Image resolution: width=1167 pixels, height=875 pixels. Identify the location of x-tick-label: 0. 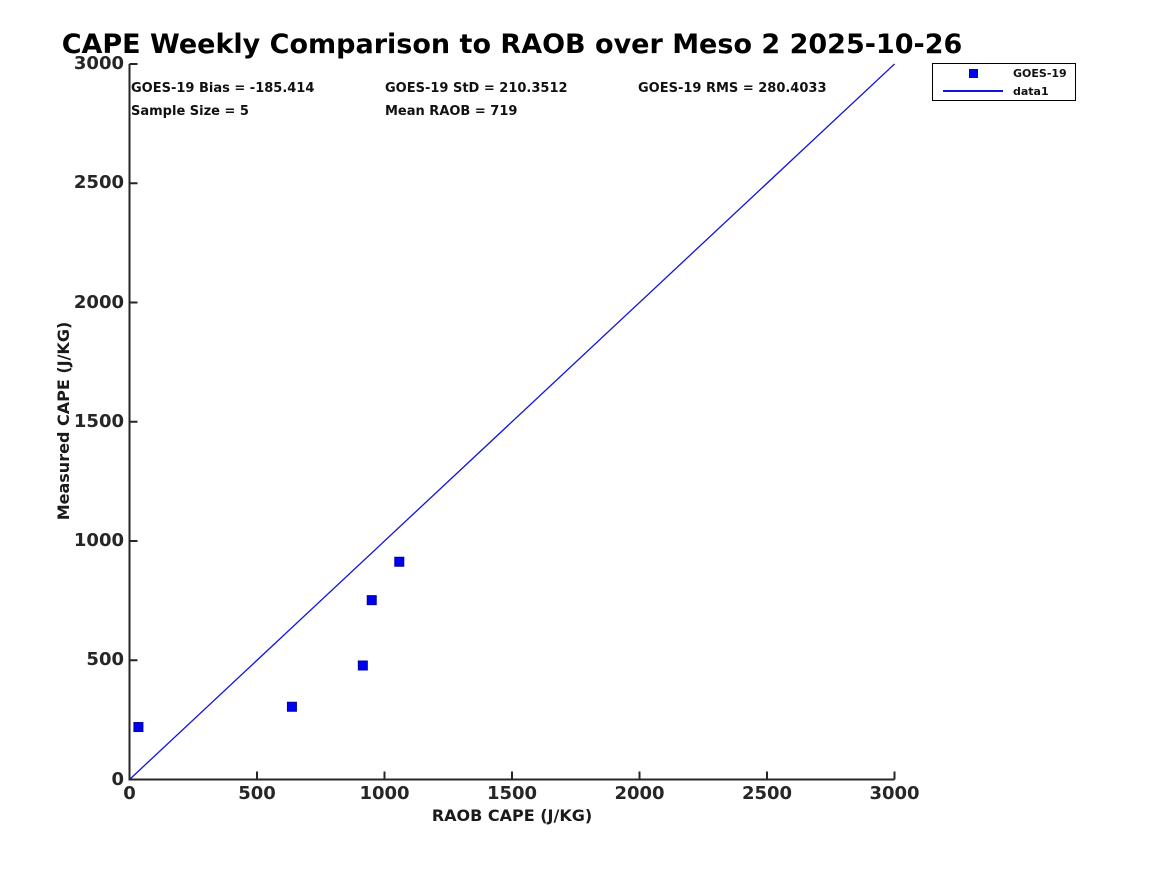
(129, 793).